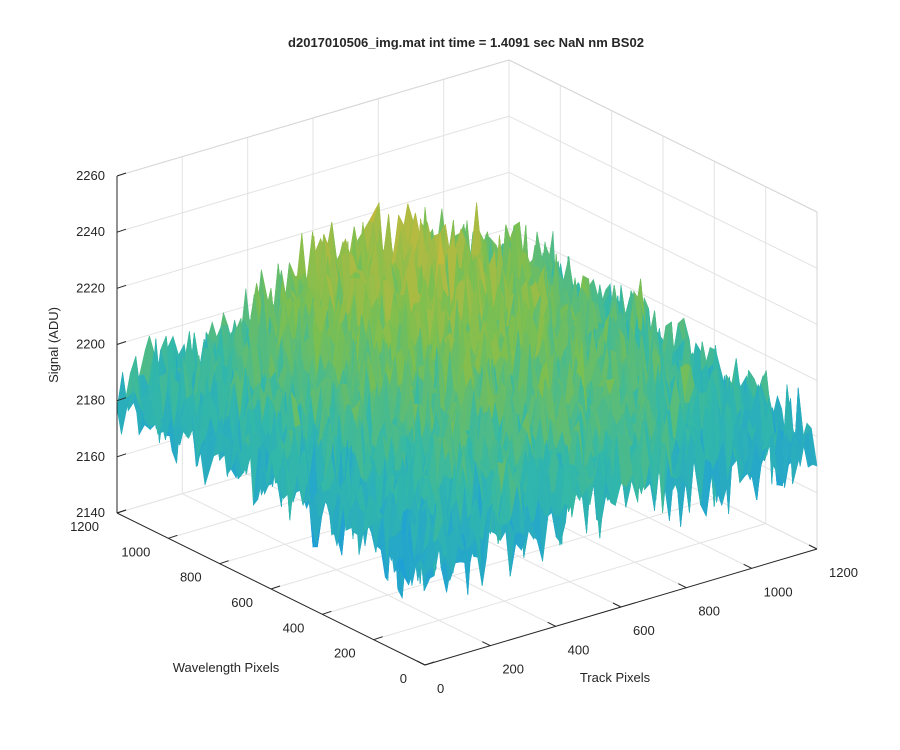  What do you see at coordinates (191, 577) in the screenshot?
I see `y-tick-label: 800` at bounding box center [191, 577].